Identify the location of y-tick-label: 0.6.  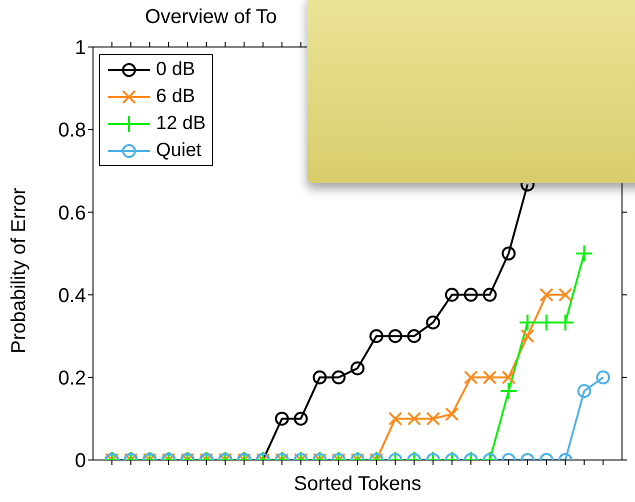
(72, 213).